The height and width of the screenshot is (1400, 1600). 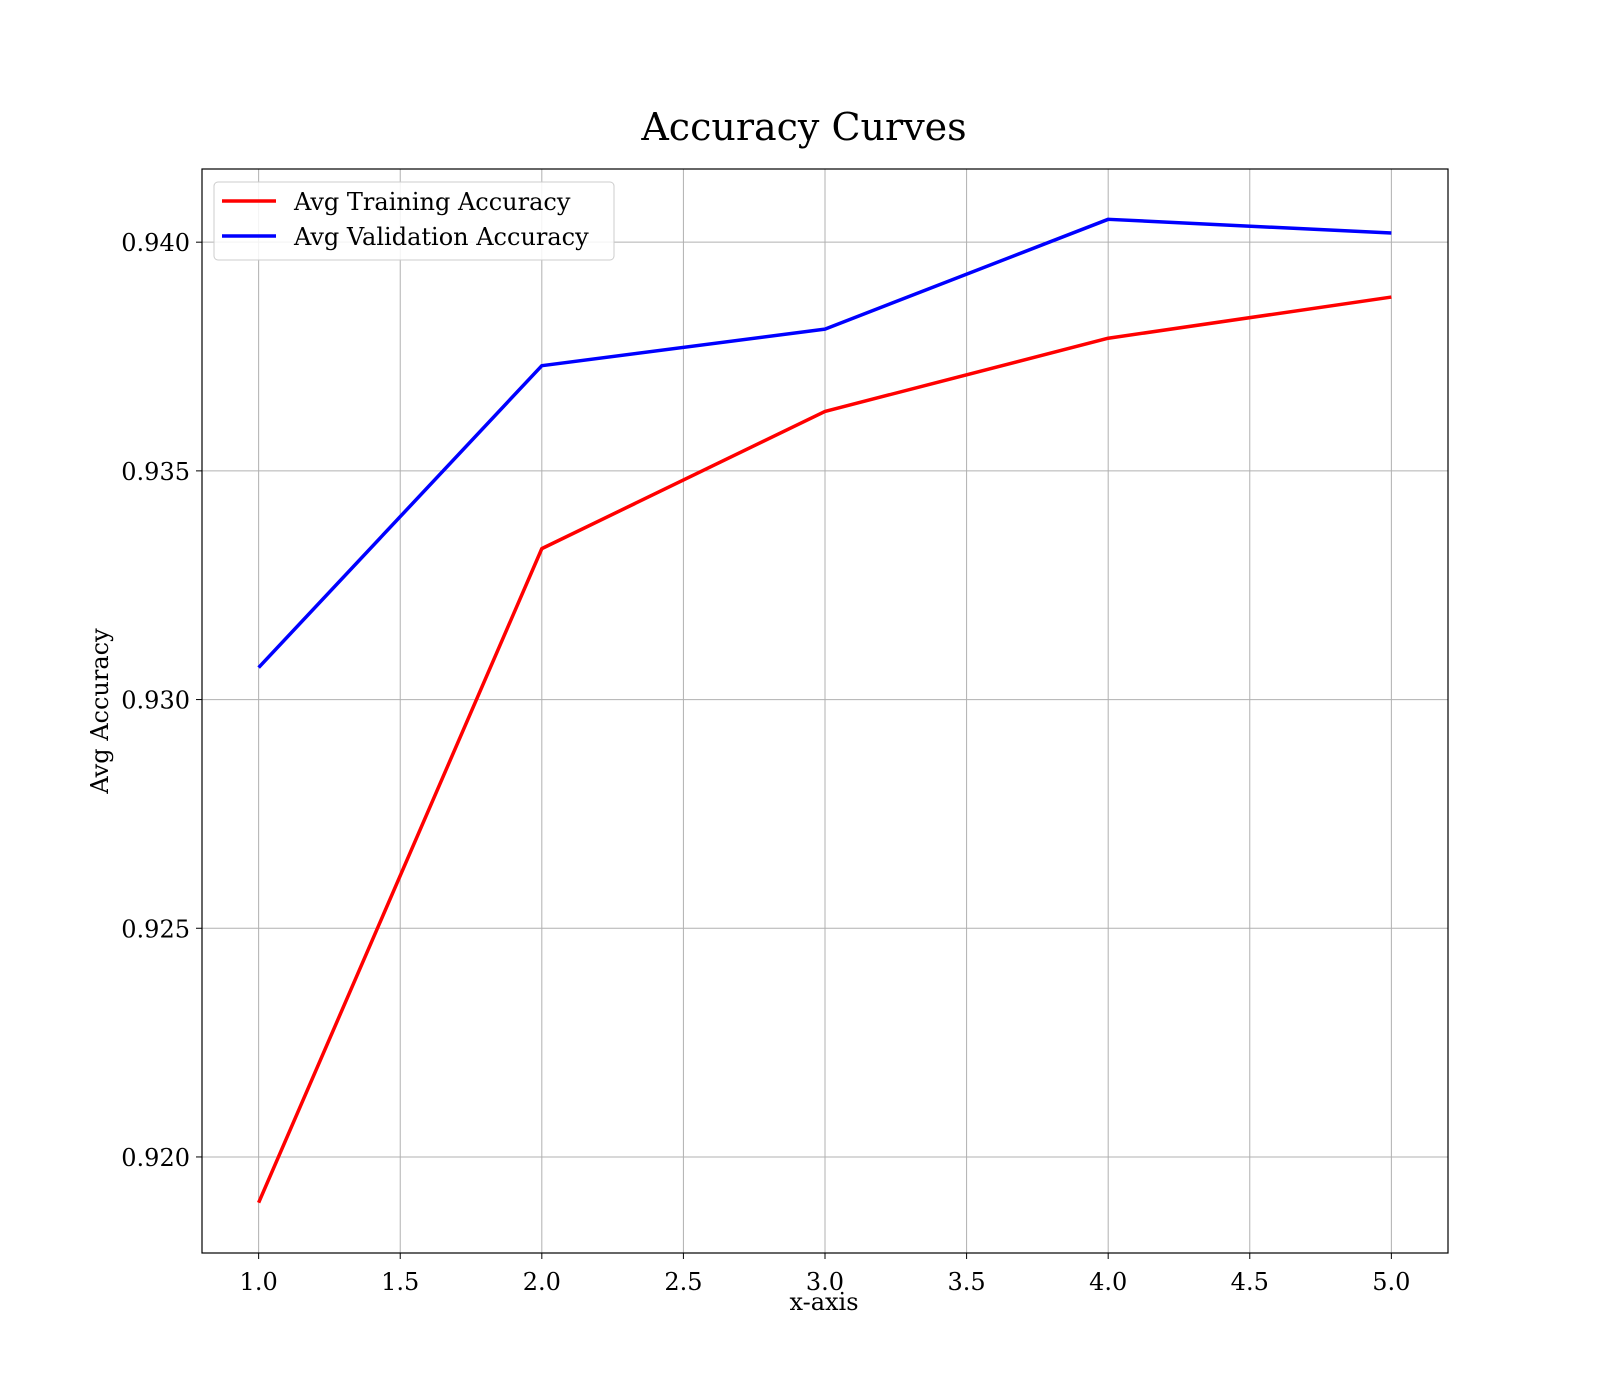 I want to click on x-tick-label: 1.0, so click(x=259, y=1282).